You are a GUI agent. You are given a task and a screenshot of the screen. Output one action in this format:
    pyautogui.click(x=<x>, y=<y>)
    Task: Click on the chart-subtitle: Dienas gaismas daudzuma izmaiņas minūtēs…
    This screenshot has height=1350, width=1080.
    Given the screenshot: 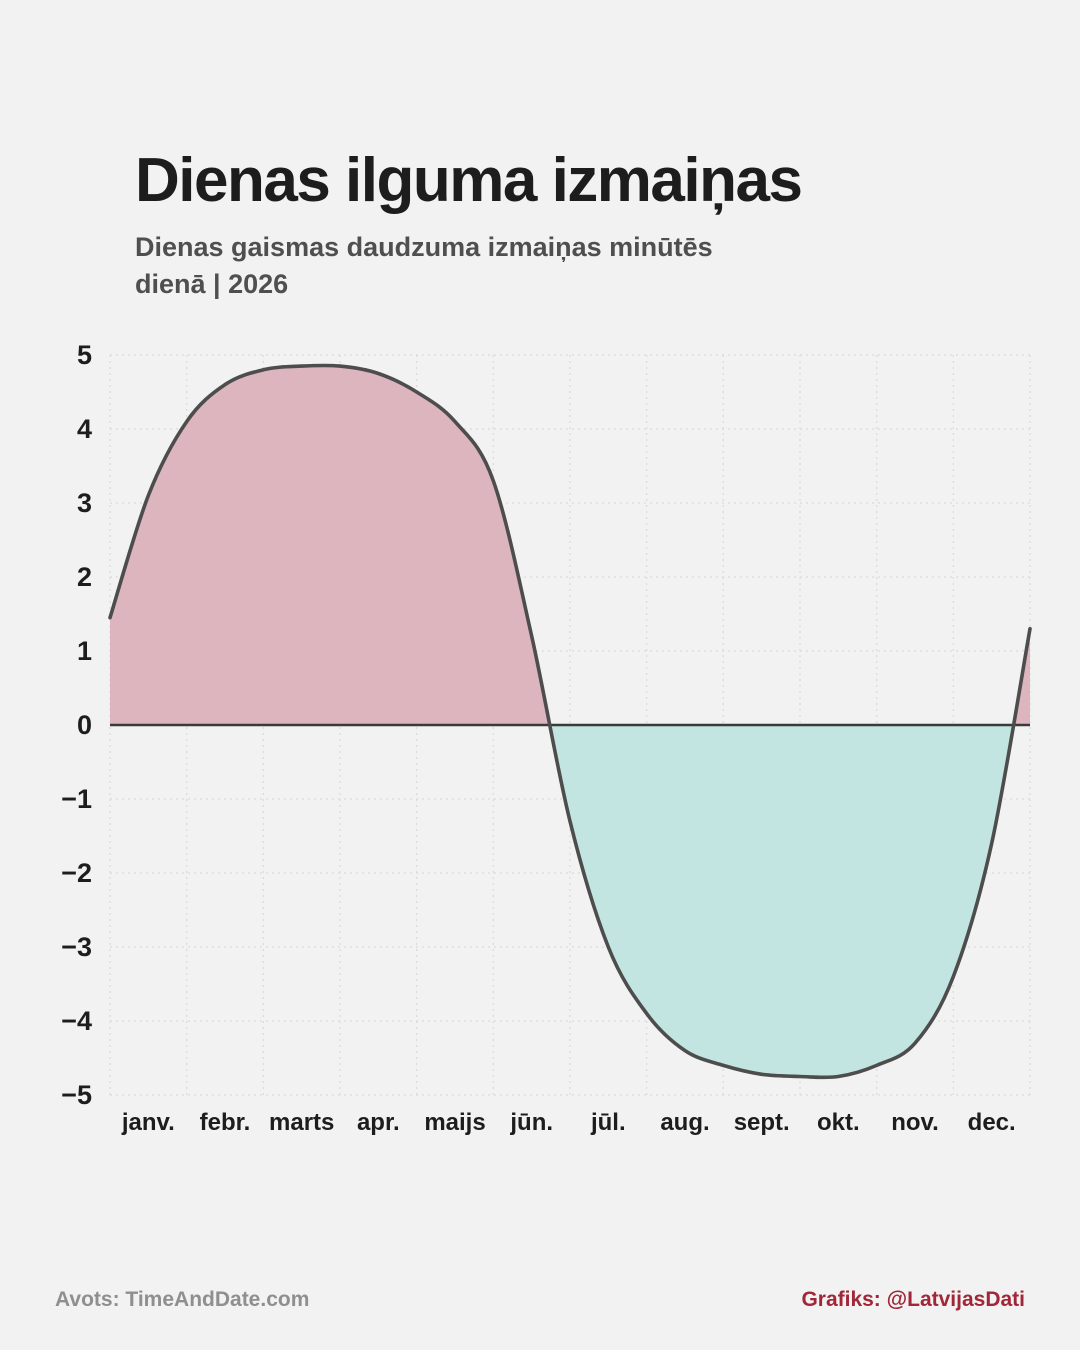 What is the action you would take?
    pyautogui.click(x=424, y=265)
    